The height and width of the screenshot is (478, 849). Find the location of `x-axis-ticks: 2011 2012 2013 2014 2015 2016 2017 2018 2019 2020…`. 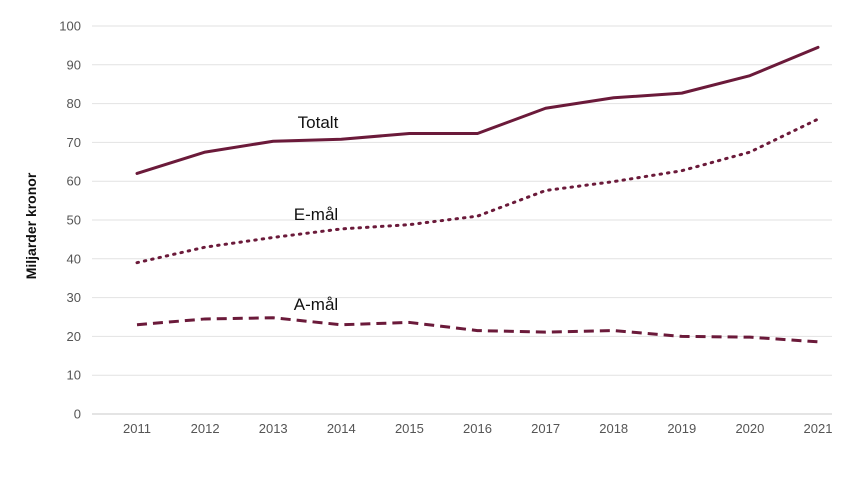

x-axis-ticks: 2011 2012 2013 2014 2015 2016 2017 2018 2019 2020… is located at coordinates (477, 428).